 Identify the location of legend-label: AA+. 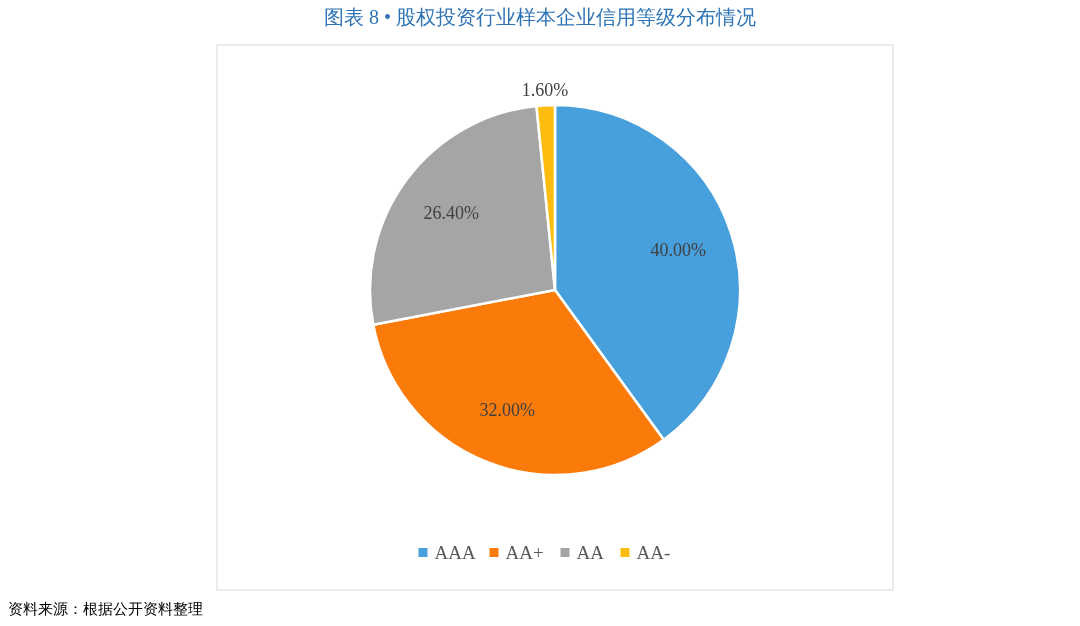
(524, 552).